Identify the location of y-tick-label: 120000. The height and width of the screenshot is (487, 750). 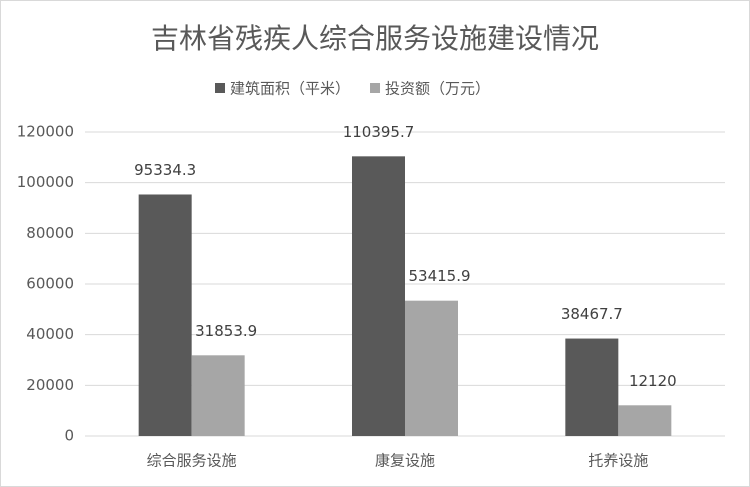
(45, 132).